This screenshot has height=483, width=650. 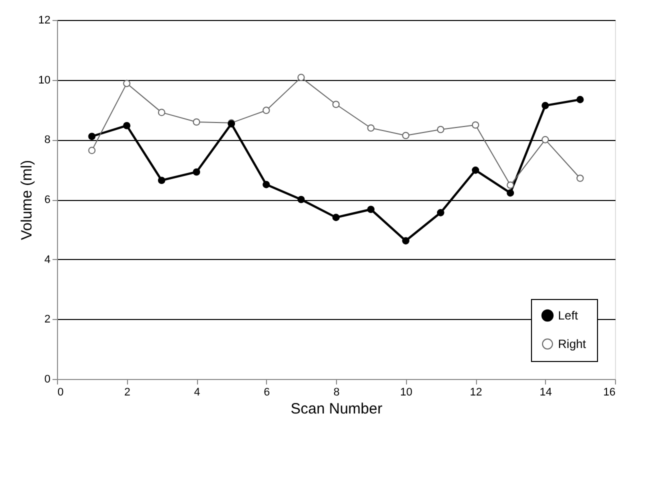 What do you see at coordinates (336, 392) in the screenshot?
I see `x-tick-label: 8` at bounding box center [336, 392].